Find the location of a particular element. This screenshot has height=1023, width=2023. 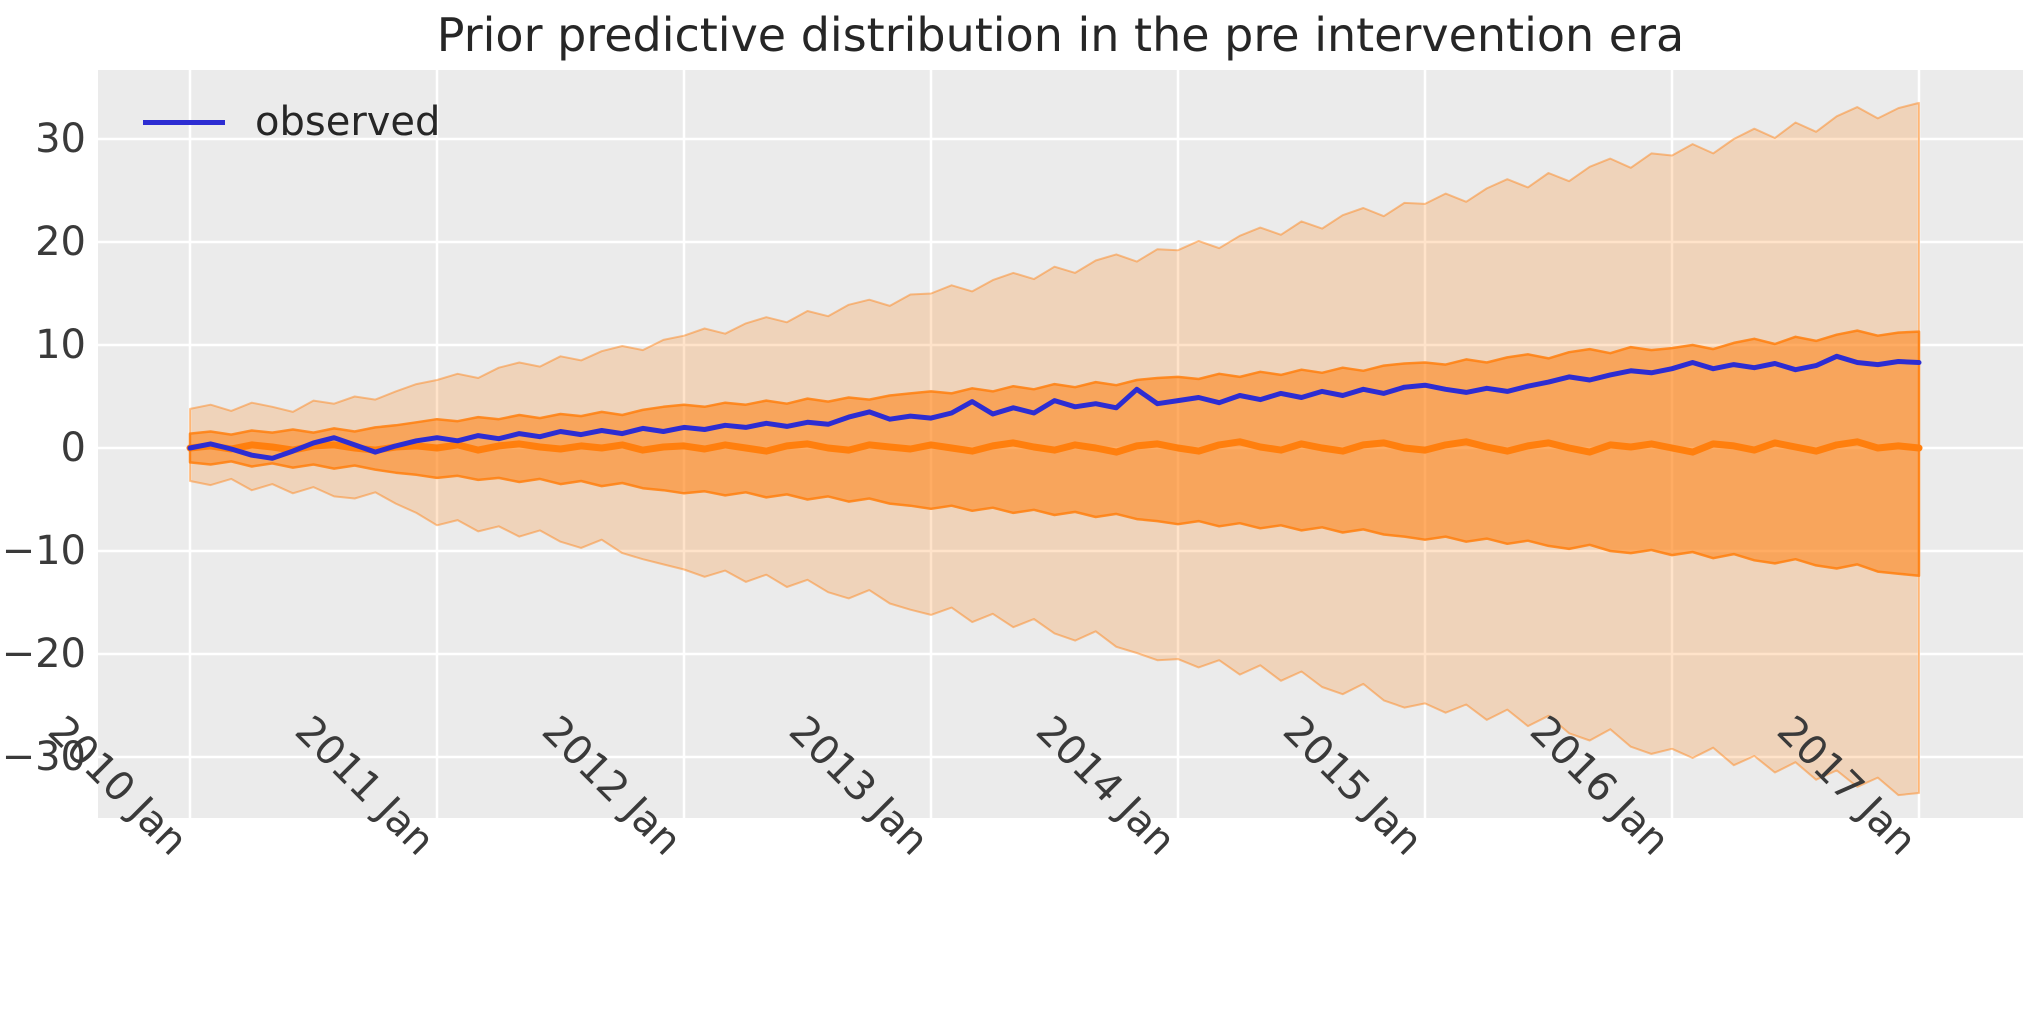

observed-line is located at coordinates (1054, 407).